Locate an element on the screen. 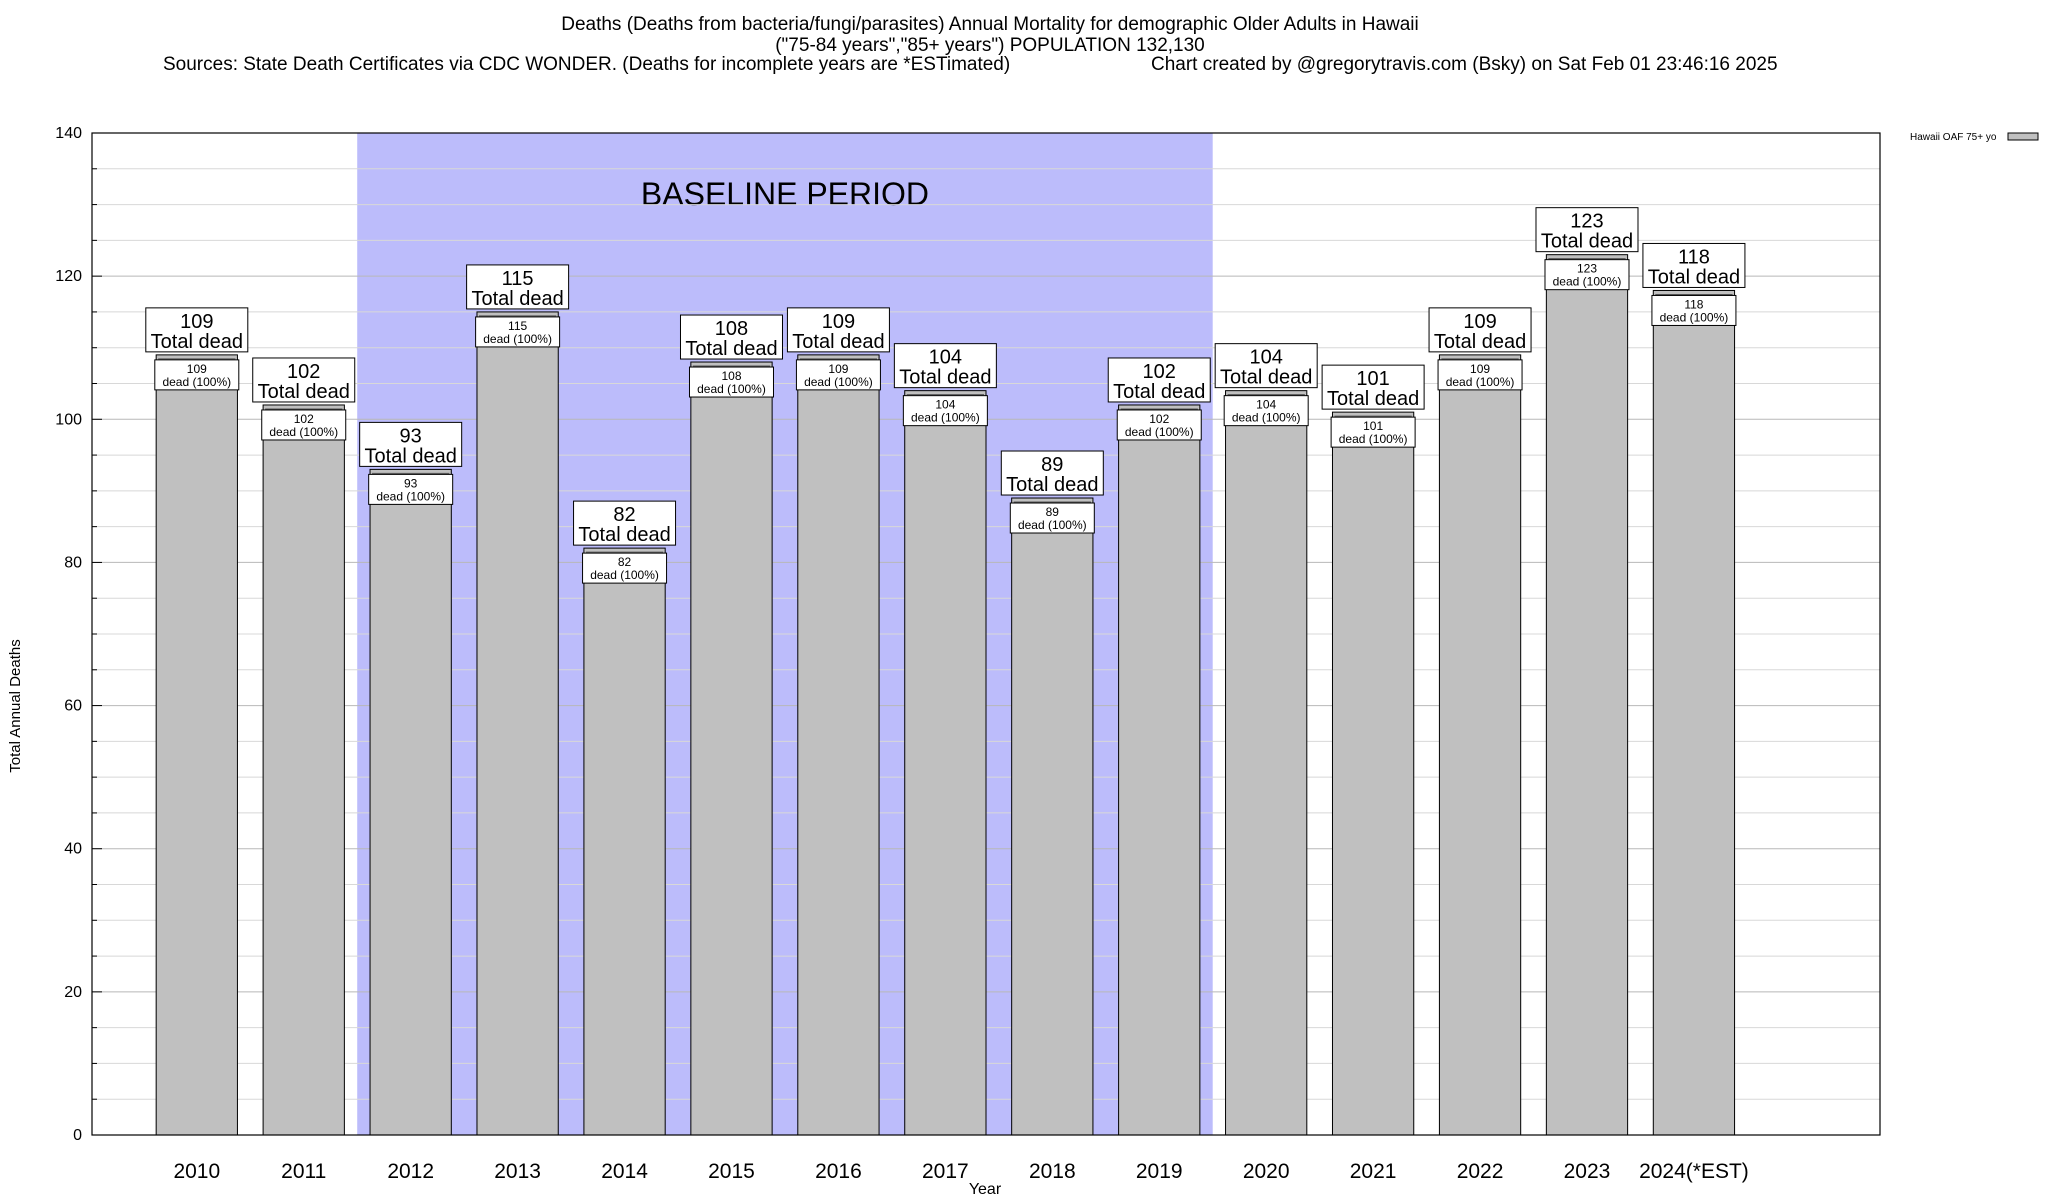 This screenshot has height=1200, width=2048. baseline-period-label: BASELINE PERIOD is located at coordinates (785, 194).